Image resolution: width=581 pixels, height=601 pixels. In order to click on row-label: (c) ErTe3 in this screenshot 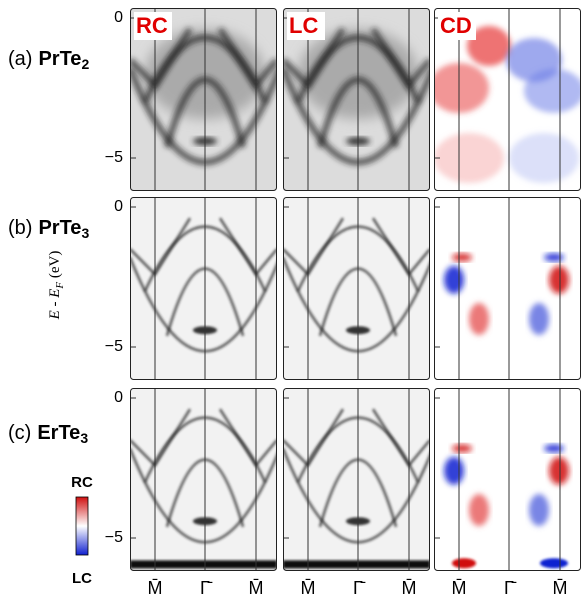, I will do `click(48, 433)`.